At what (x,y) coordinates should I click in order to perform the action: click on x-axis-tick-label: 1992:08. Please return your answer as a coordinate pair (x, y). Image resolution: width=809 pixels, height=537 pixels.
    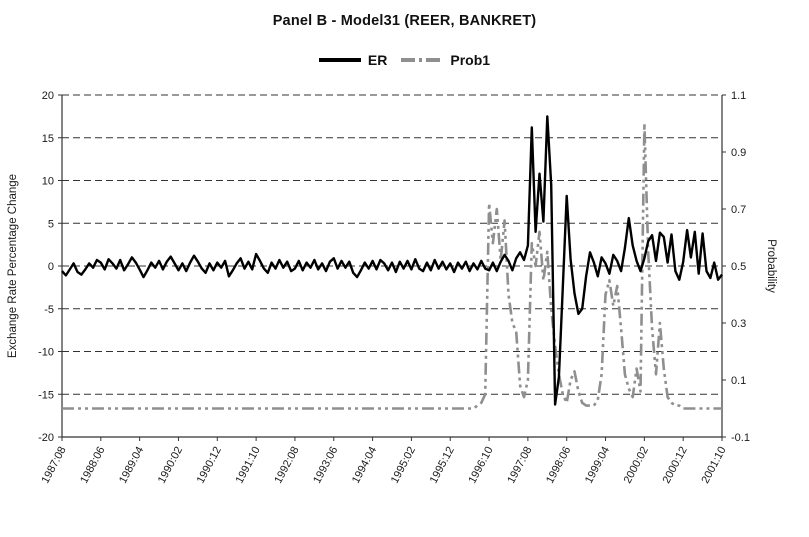
    Looking at the image, I should click on (286, 465).